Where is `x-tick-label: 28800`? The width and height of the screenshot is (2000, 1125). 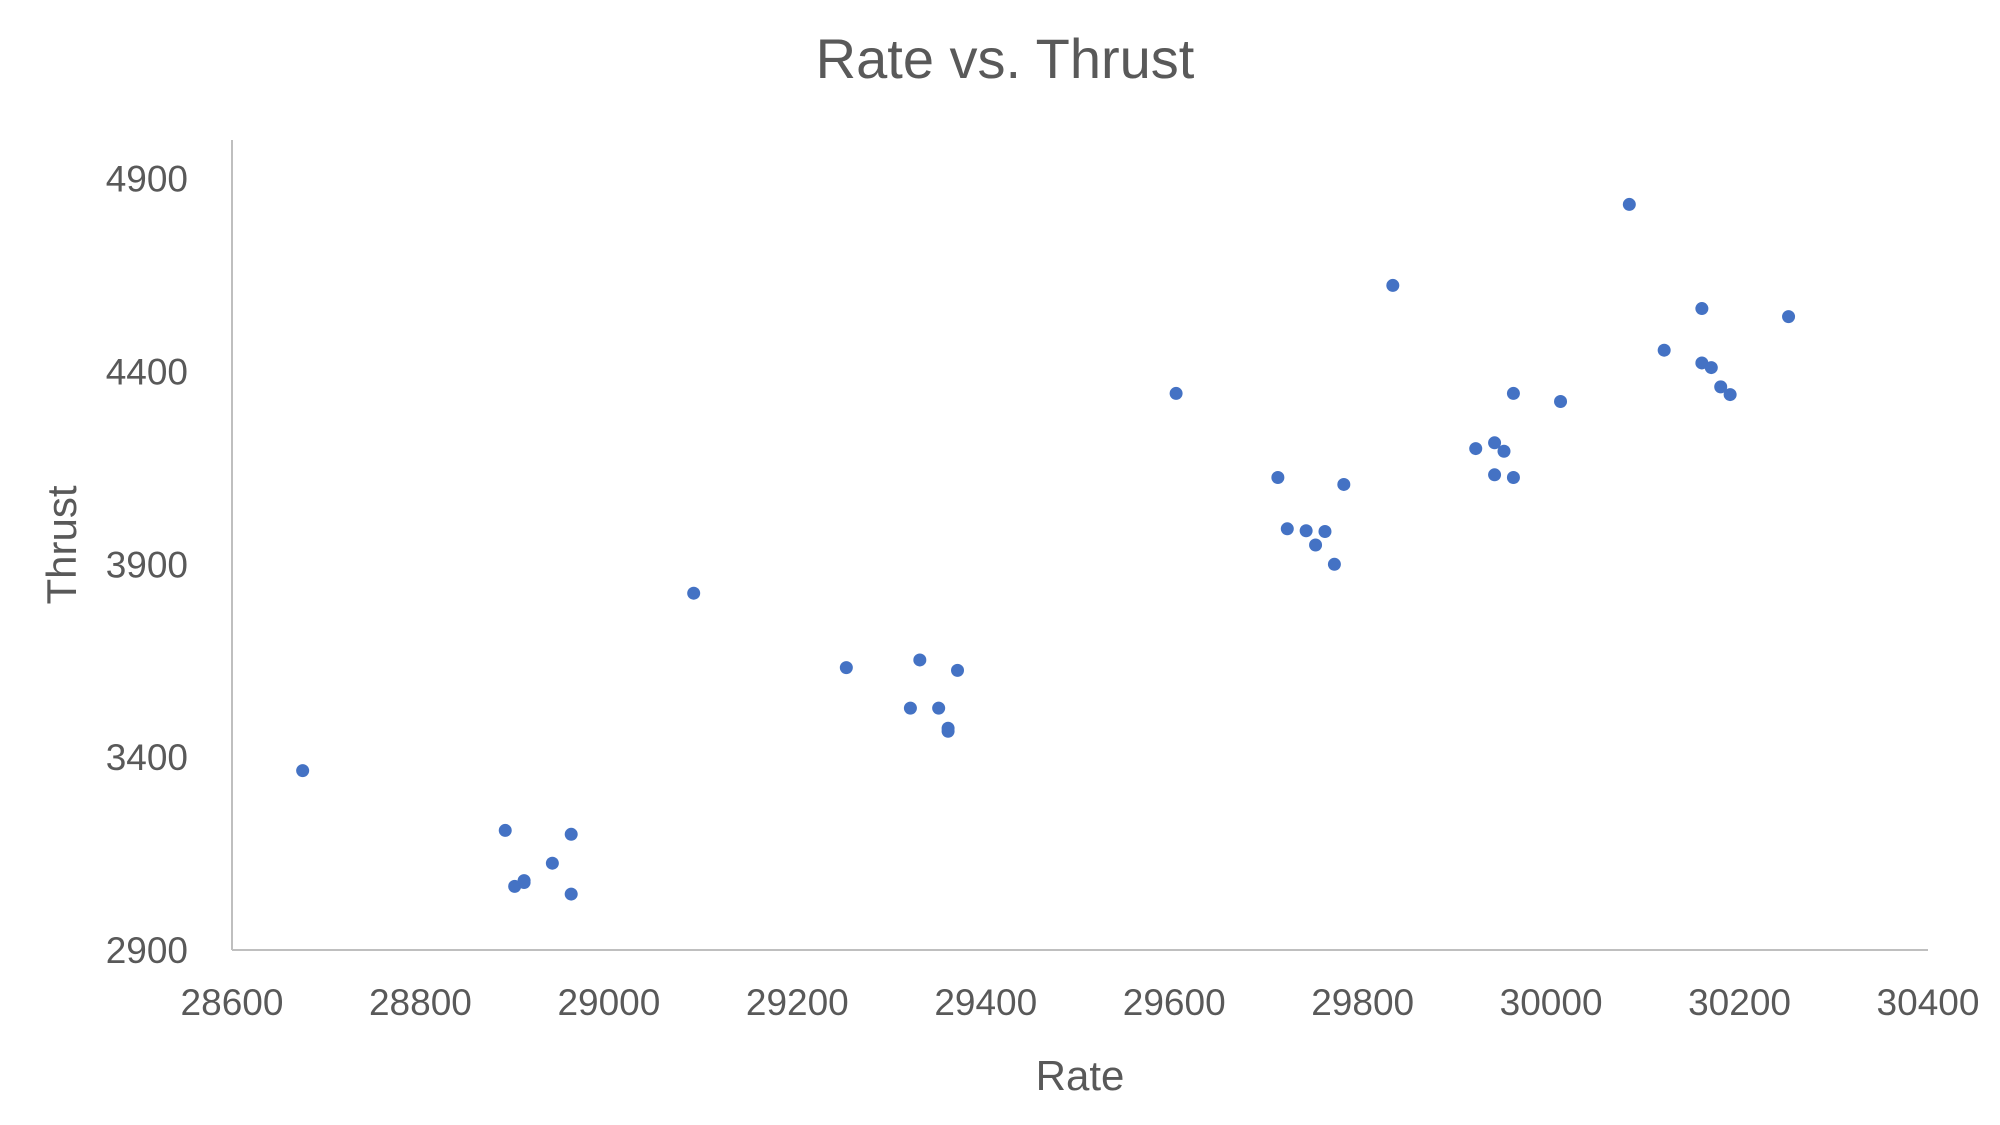
x-tick-label: 28800 is located at coordinates (420, 1002).